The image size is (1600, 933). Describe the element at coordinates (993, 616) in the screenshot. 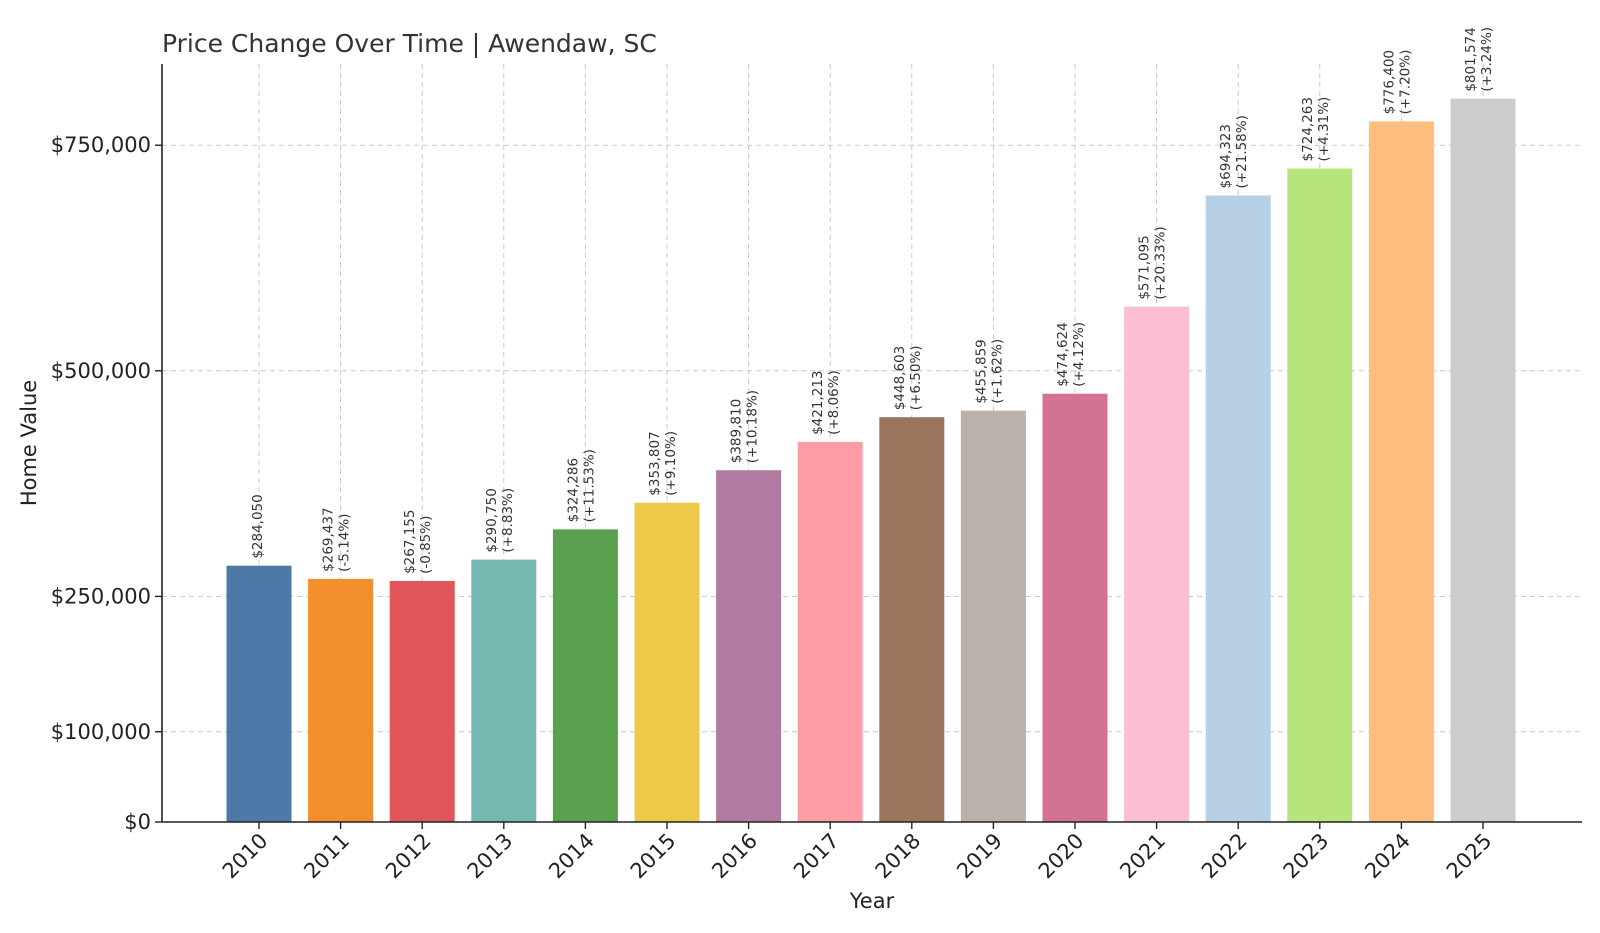

I see `bar-2019` at that location.